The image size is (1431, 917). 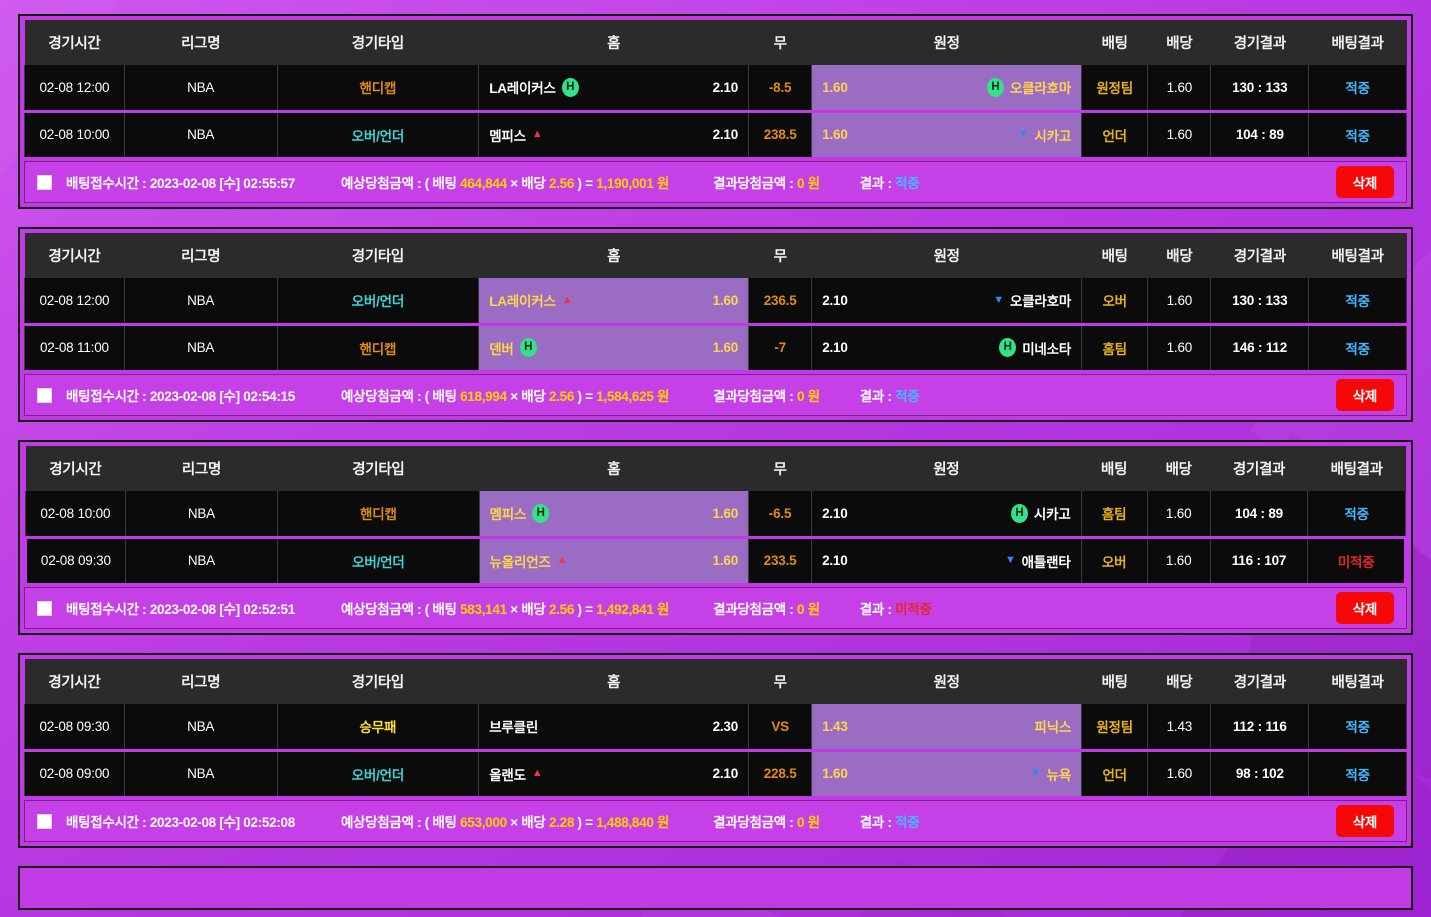 I want to click on away-team-cell: 2.10 ▼ 오클라호마, so click(x=947, y=302).